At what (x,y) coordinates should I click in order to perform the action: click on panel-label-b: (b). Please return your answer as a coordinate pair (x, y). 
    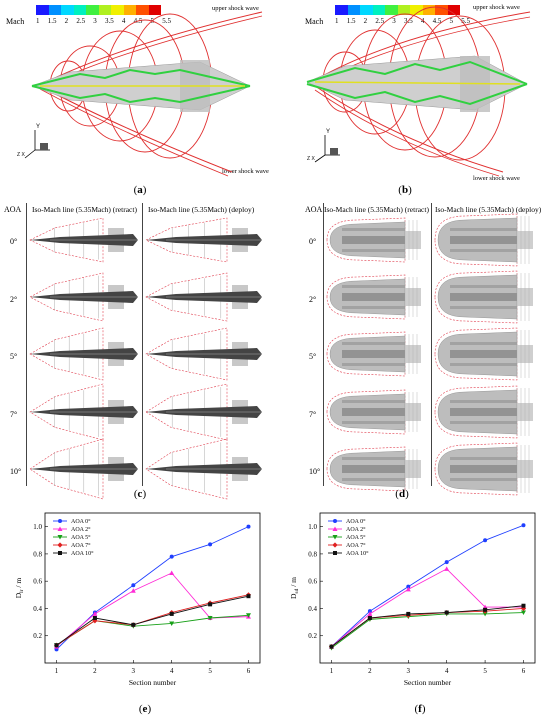
    Looking at the image, I should click on (405, 190).